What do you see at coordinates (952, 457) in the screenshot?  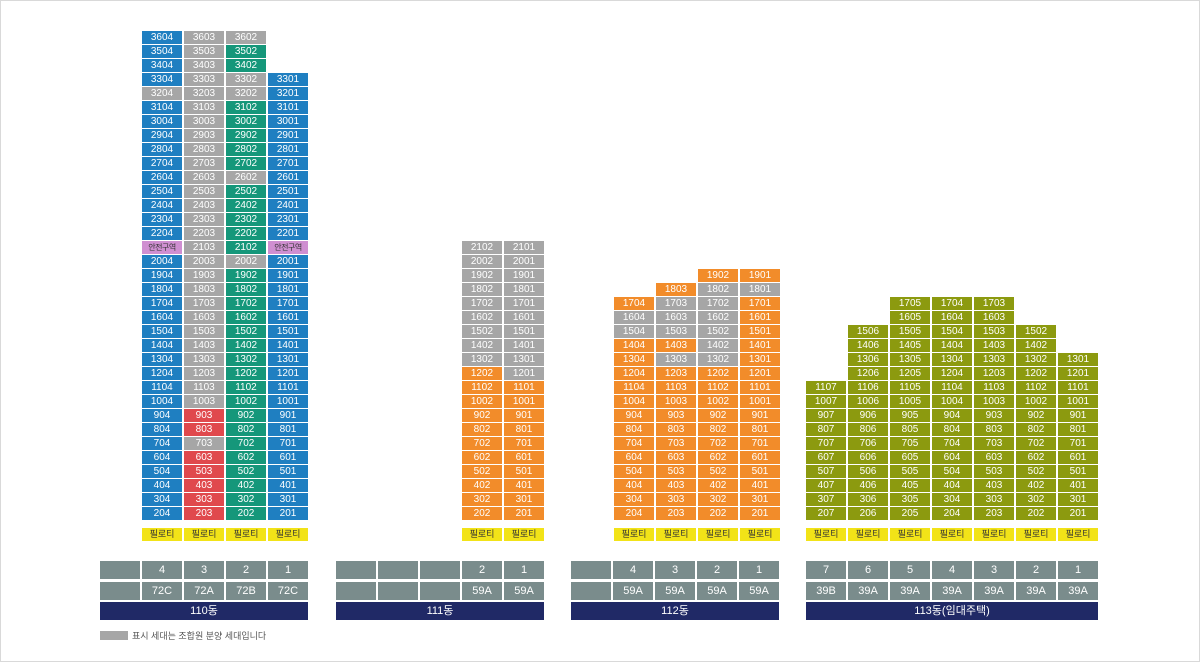 I see `unit-cell: 604` at bounding box center [952, 457].